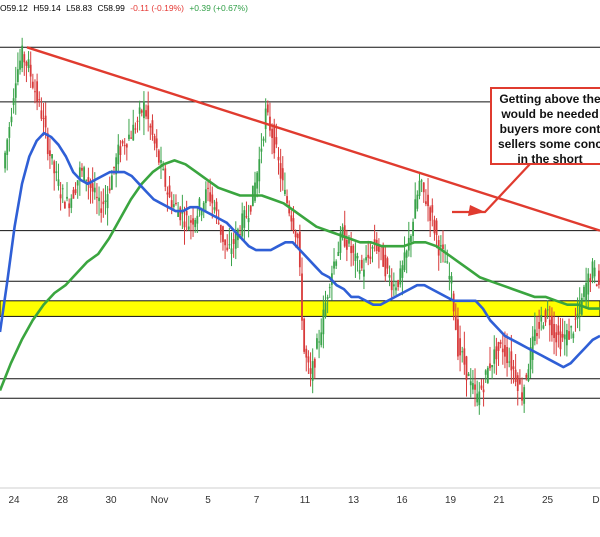 This screenshot has height=537, width=600. I want to click on annotation-arrow, so click(491, 189).